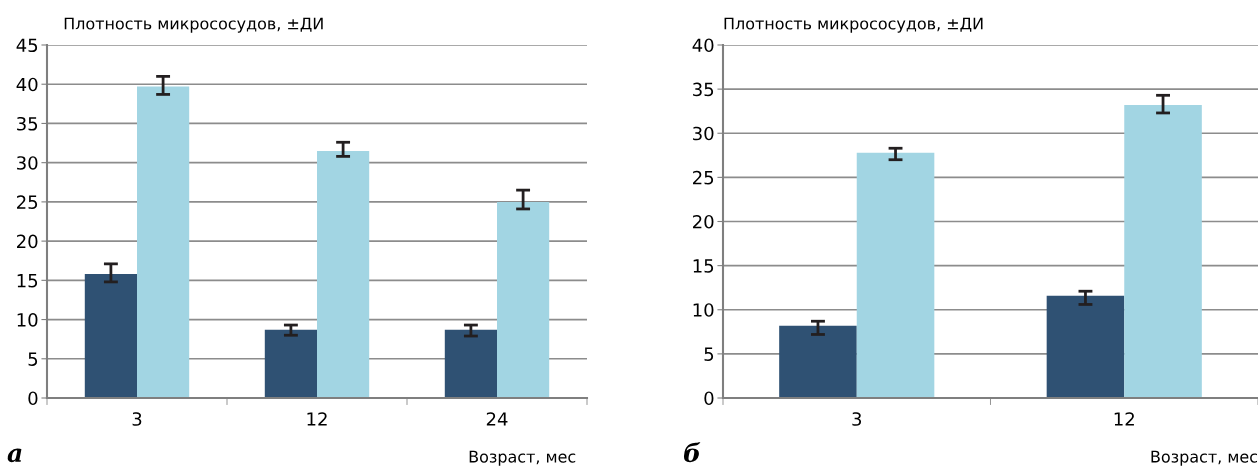 The image size is (1258, 473). Describe the element at coordinates (14, 455) in the screenshot. I see `text: а` at that location.